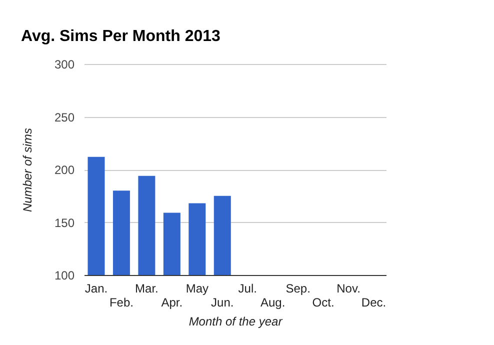 The height and width of the screenshot is (345, 494). I want to click on x-tick-label: Jan., so click(96, 289).